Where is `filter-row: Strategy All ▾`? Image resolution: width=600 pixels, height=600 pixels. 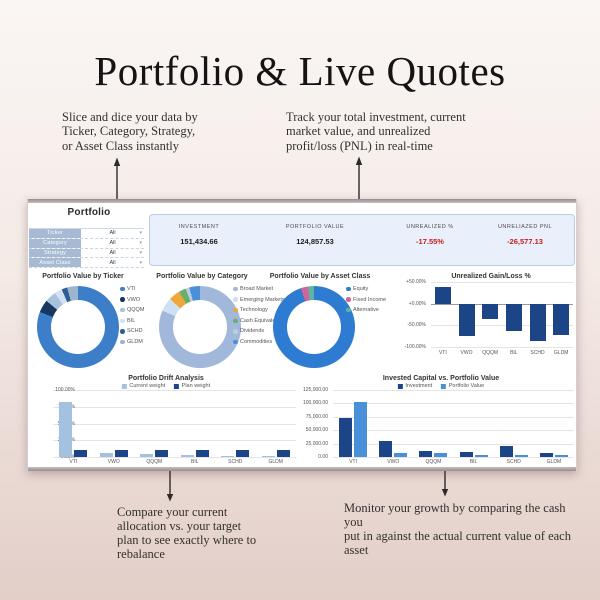
filter-row: Strategy All ▾ is located at coordinates (86, 253).